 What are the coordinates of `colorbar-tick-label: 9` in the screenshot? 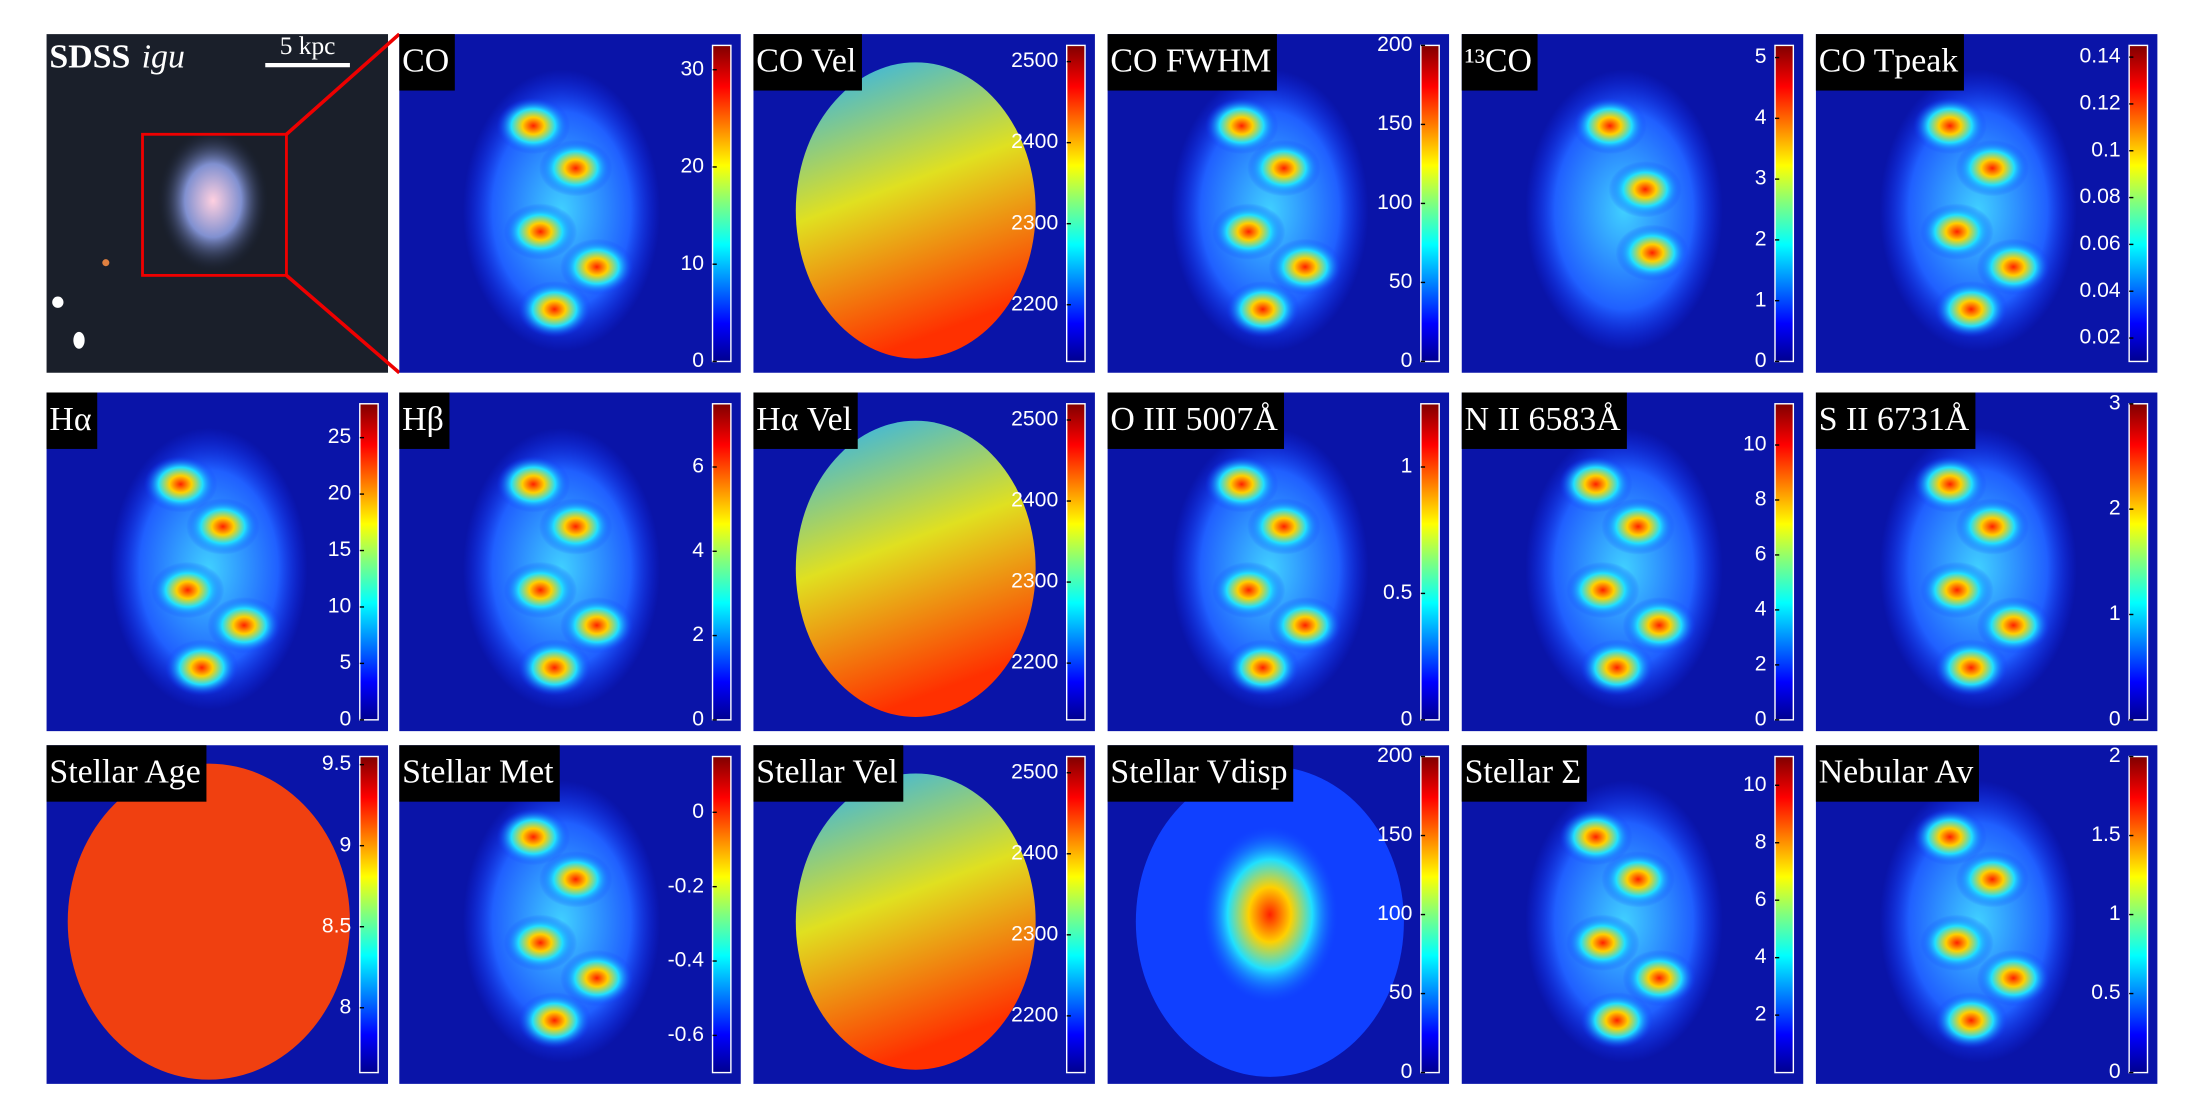 It's located at (346, 844).